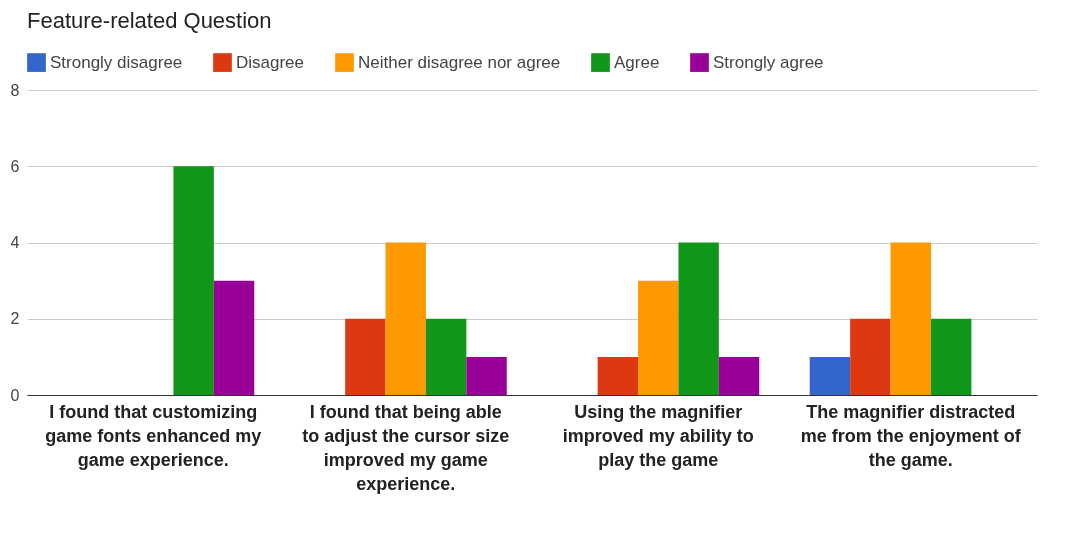 This screenshot has width=1091, height=541. I want to click on legend-label: Strongly agree, so click(768, 62).